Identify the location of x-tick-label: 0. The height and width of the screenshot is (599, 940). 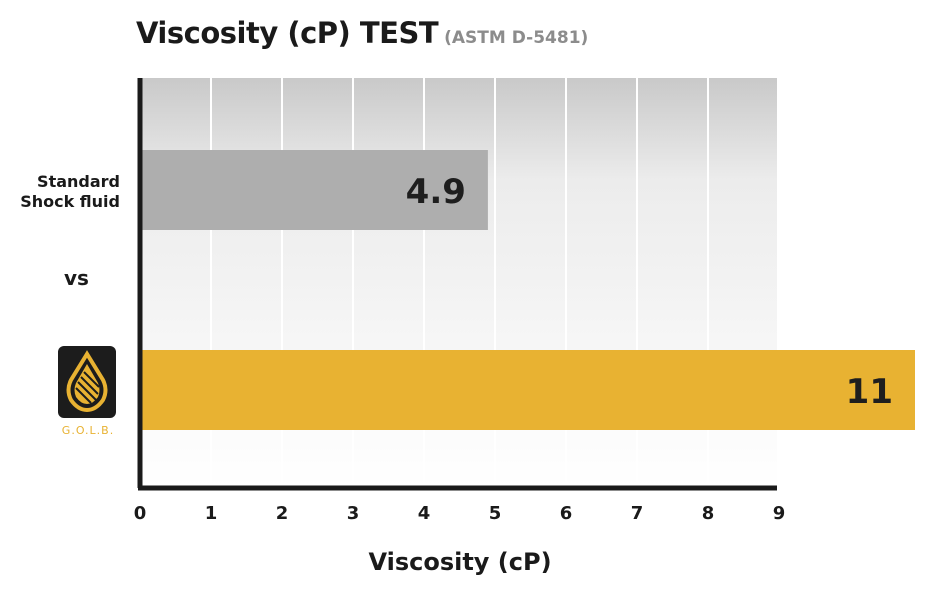
(140, 513).